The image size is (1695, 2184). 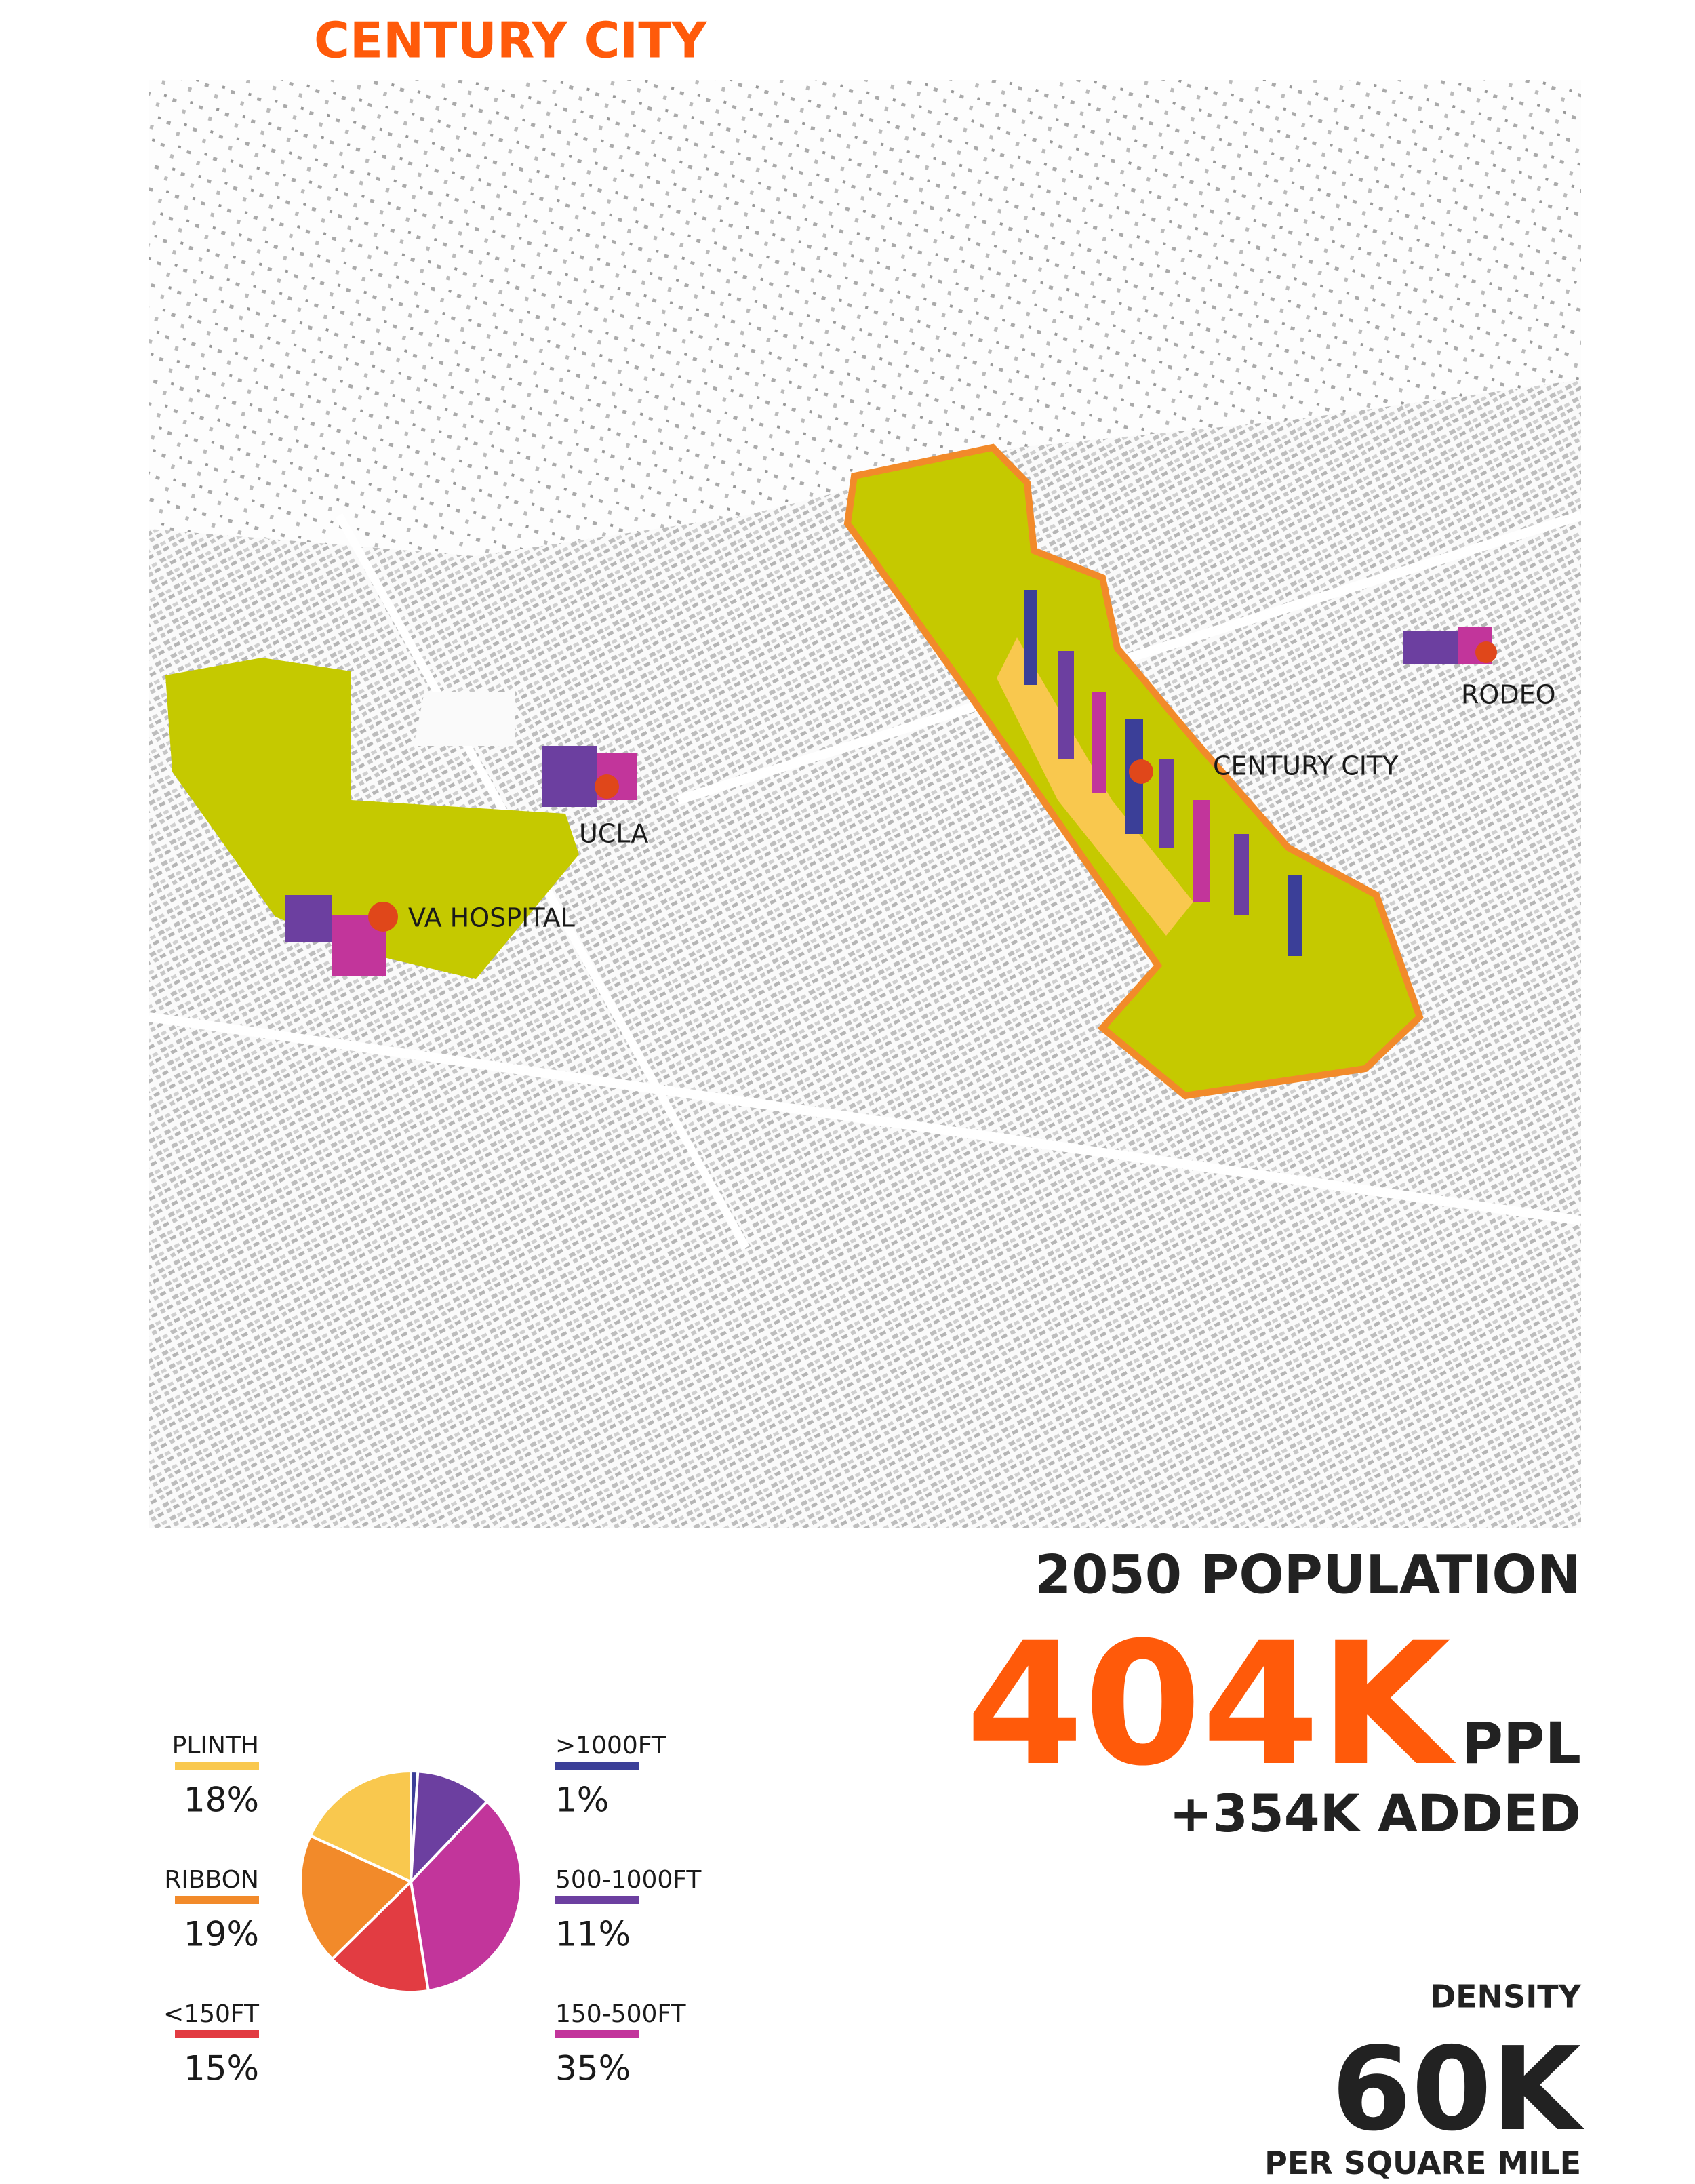 What do you see at coordinates (1308, 1576) in the screenshot?
I see `stat-heading: 2050 POPULATION` at bounding box center [1308, 1576].